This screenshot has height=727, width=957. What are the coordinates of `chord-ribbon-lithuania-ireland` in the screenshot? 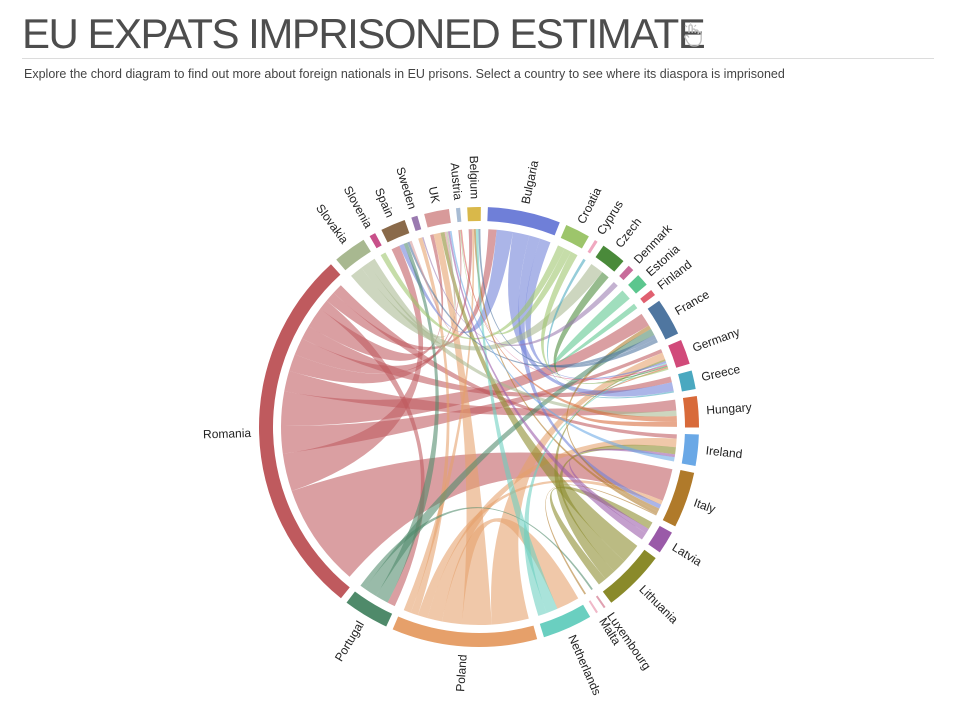 It's located at (617, 508).